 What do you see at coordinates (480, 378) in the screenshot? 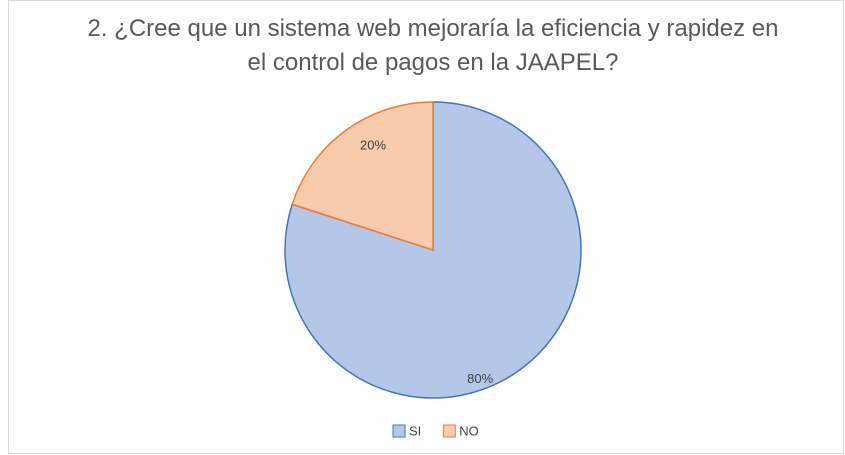
I see `data-label: 80%` at bounding box center [480, 378].